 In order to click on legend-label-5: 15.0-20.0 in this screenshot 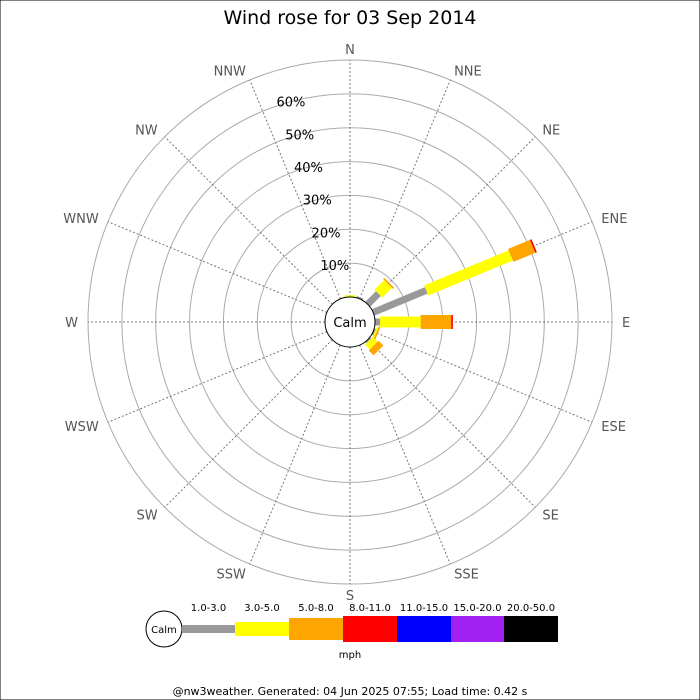, I will do `click(477, 608)`.